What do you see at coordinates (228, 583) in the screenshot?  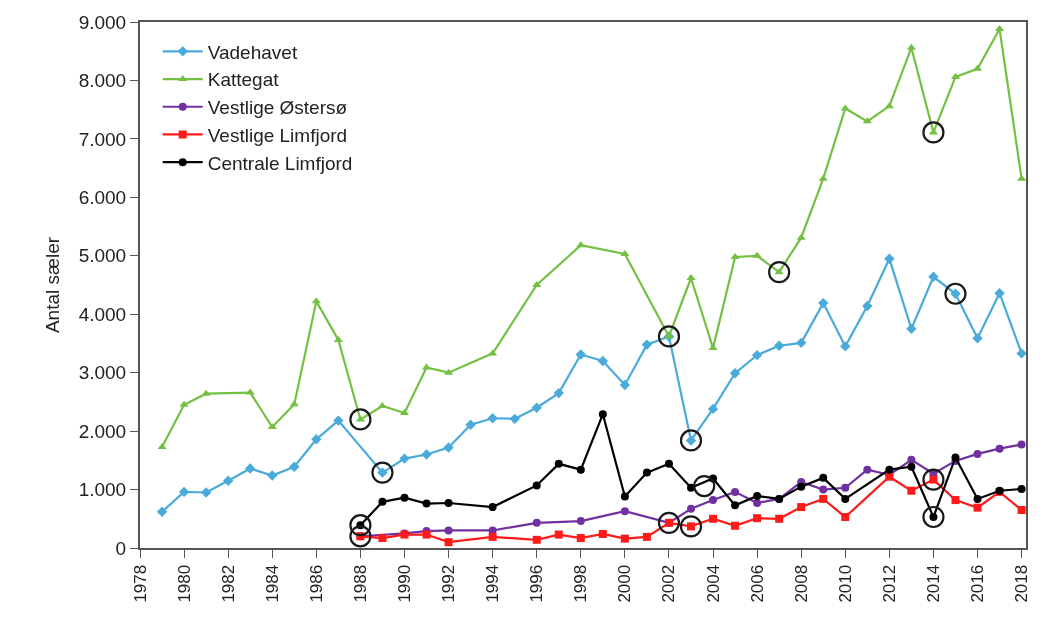 I see `x-tick-label: 1982` at bounding box center [228, 583].